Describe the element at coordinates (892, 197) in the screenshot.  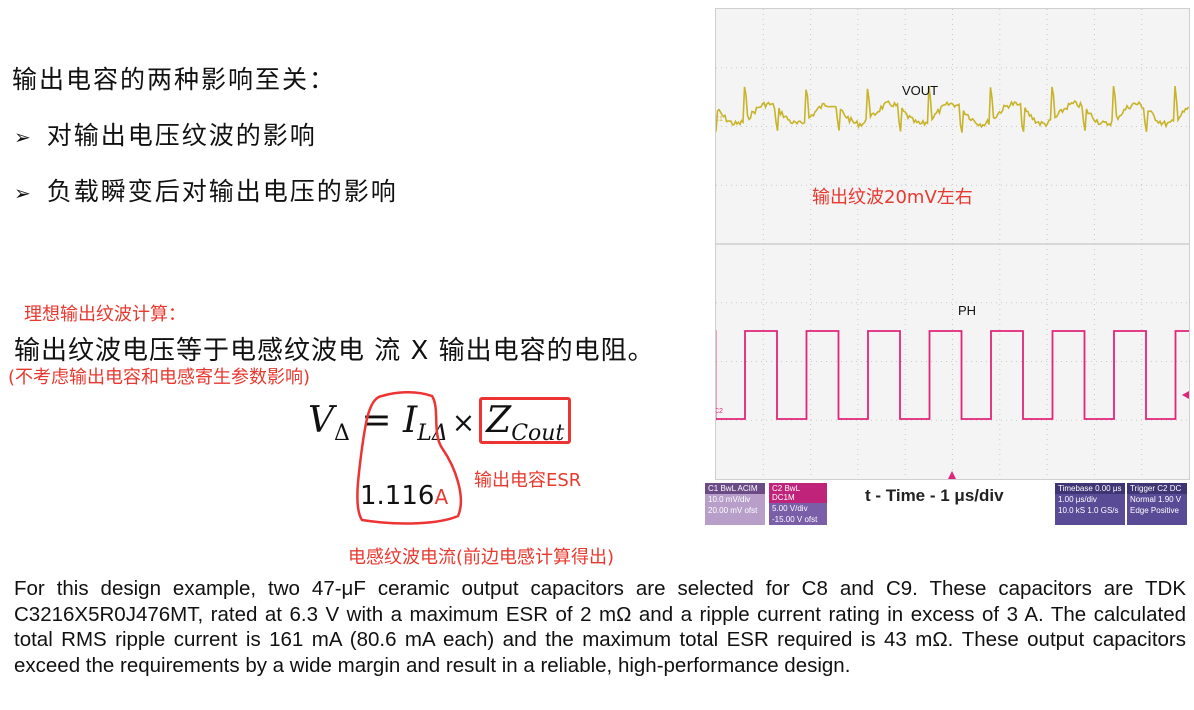
I see `ripple-note: 输出纹波20mV左右` at that location.